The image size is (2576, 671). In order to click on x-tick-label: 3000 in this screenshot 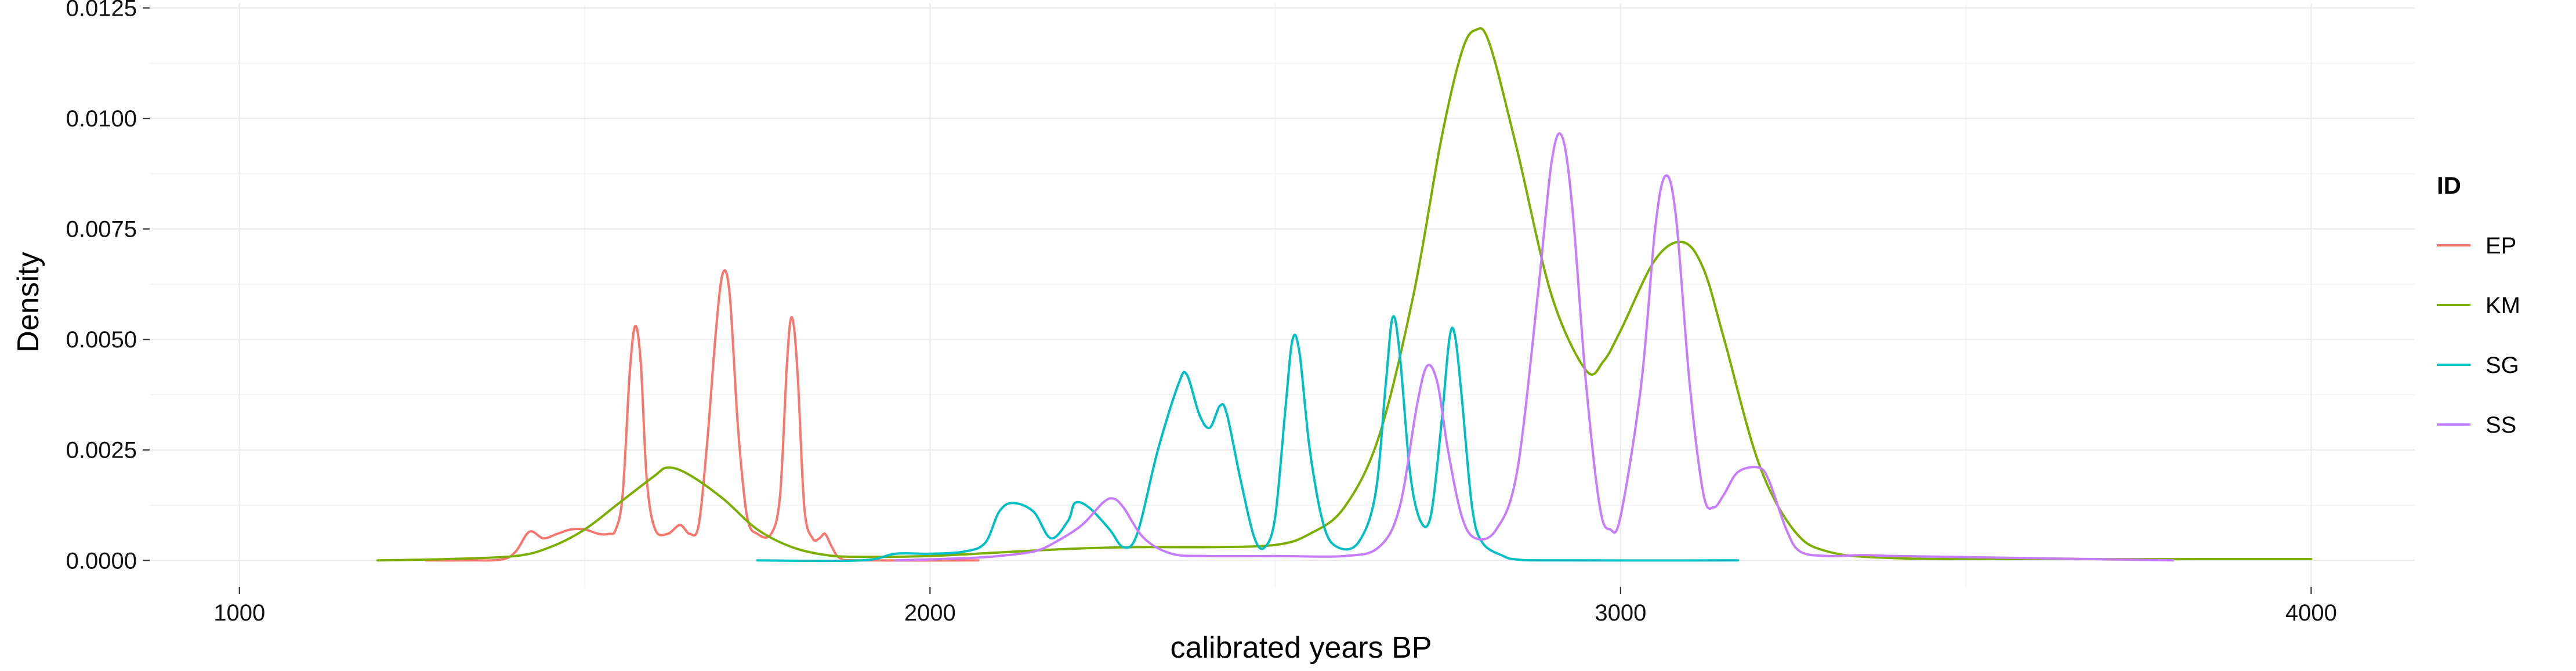, I will do `click(1620, 613)`.